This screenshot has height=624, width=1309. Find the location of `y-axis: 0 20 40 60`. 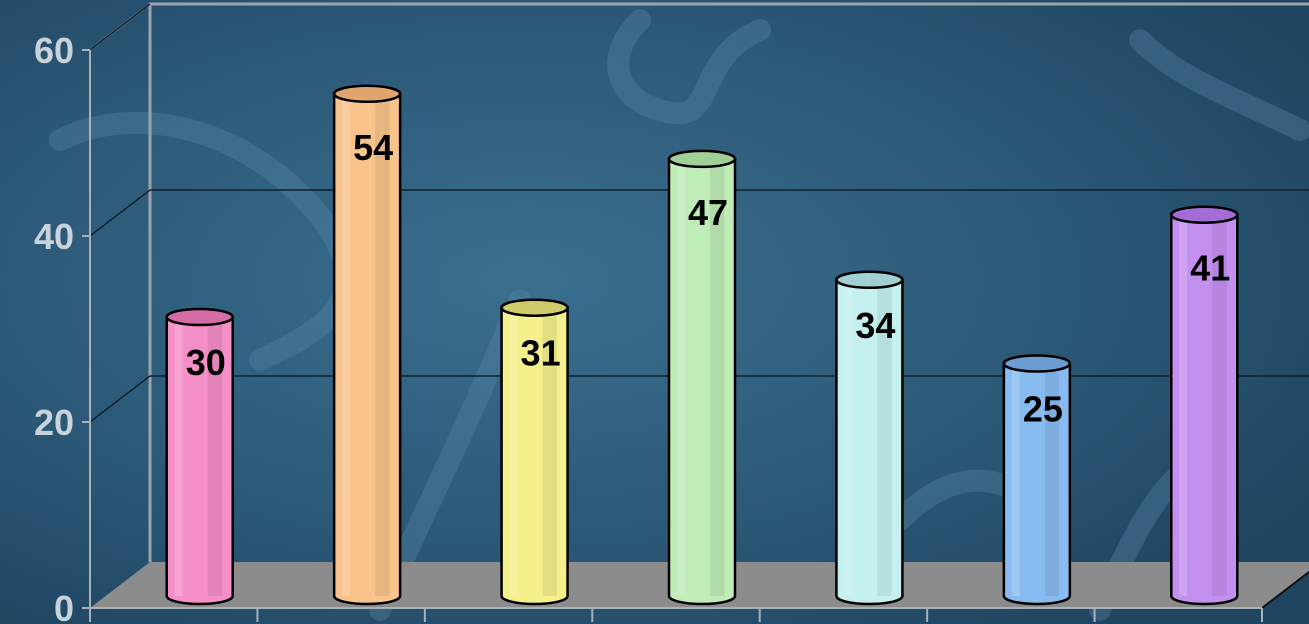

y-axis: 0 20 40 60 is located at coordinates (62, 327).